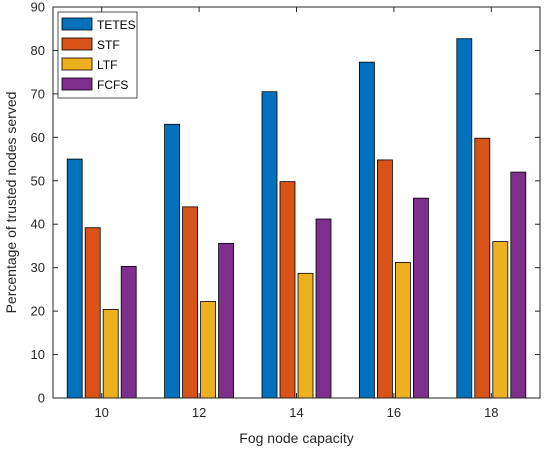 This screenshot has height=453, width=550. Describe the element at coordinates (199, 412) in the screenshot. I see `x-tick-label: 12` at that location.